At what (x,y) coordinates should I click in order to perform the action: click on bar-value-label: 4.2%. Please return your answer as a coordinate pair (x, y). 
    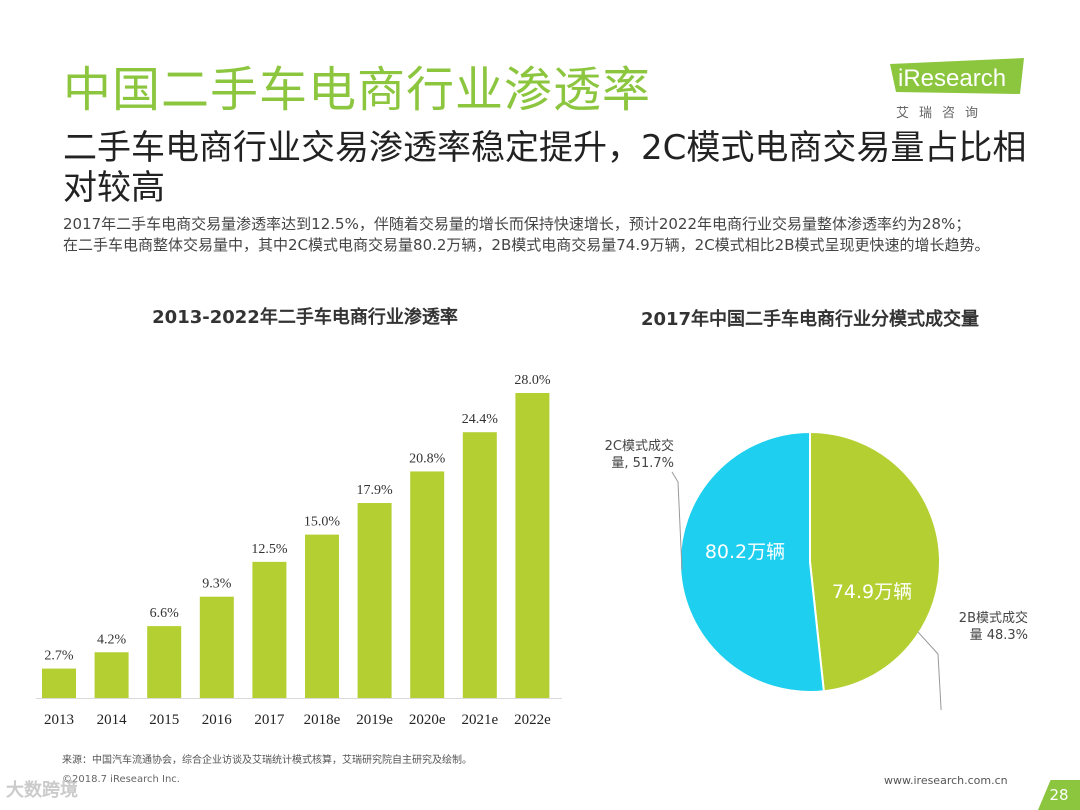
    Looking at the image, I should click on (112, 639).